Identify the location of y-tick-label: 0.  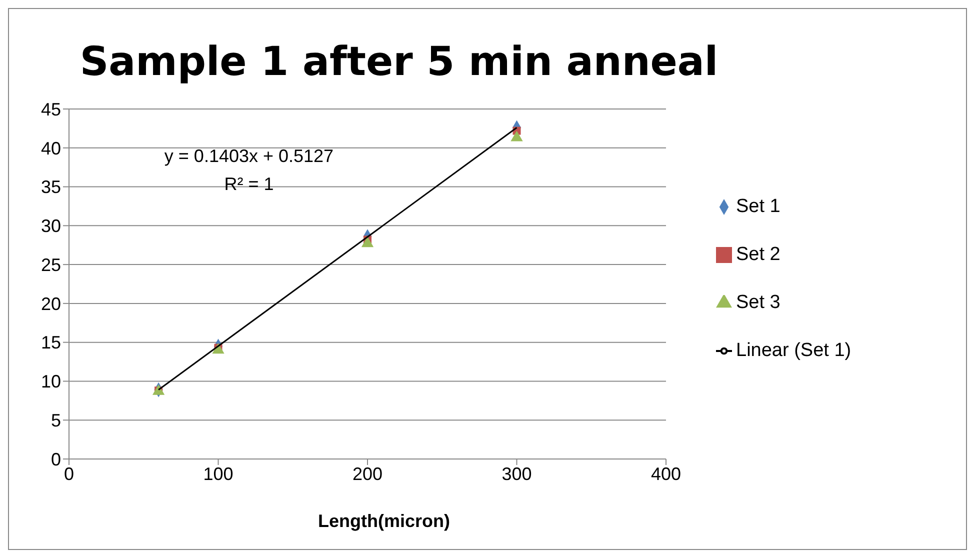
(55, 459).